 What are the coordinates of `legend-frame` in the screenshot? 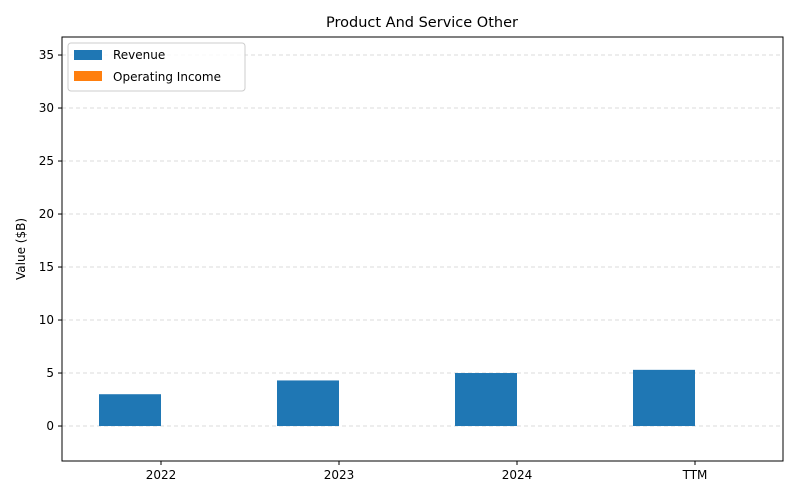 It's located at (156, 67).